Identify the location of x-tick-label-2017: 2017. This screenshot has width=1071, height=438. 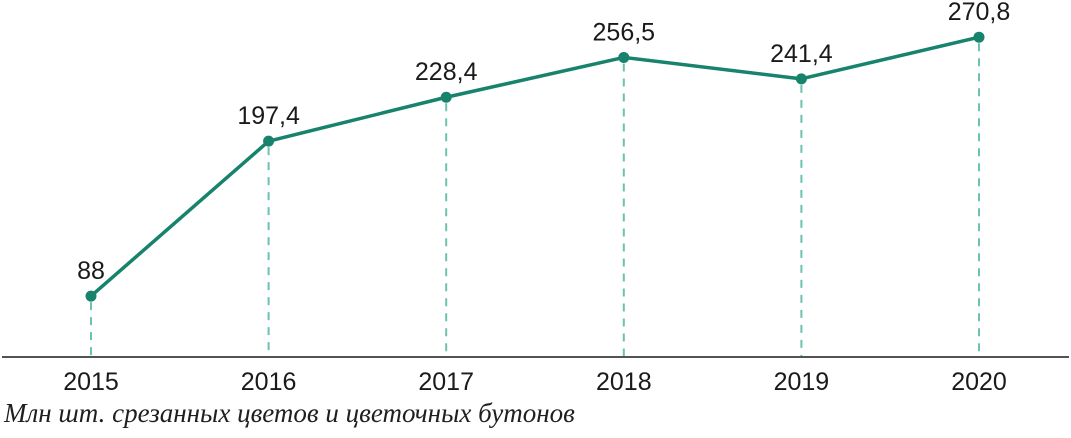
(446, 382).